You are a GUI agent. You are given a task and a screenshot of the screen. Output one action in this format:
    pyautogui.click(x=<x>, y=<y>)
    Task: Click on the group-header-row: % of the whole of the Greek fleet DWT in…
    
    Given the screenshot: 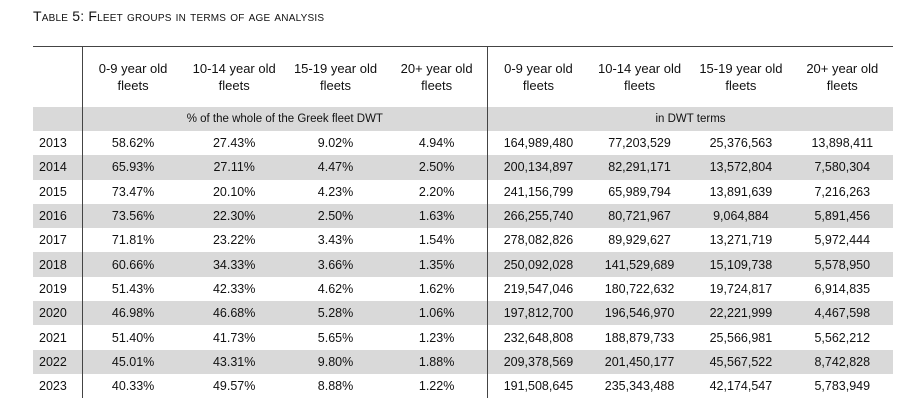 What is the action you would take?
    pyautogui.click(x=463, y=119)
    